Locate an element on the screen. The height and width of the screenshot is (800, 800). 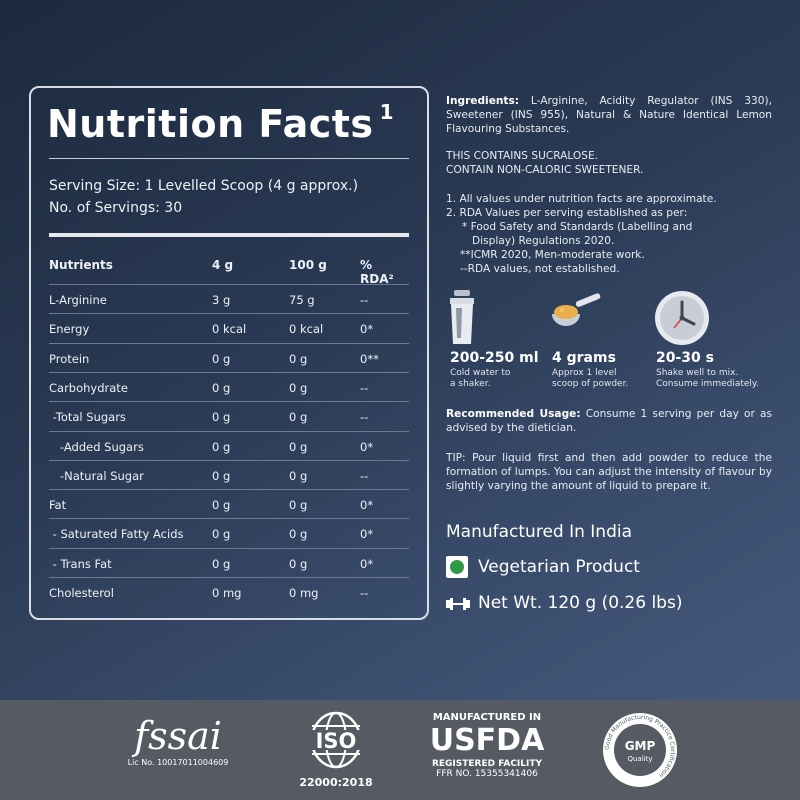
table-row: Fat 0 g 0 g 0* is located at coordinates (229, 504).